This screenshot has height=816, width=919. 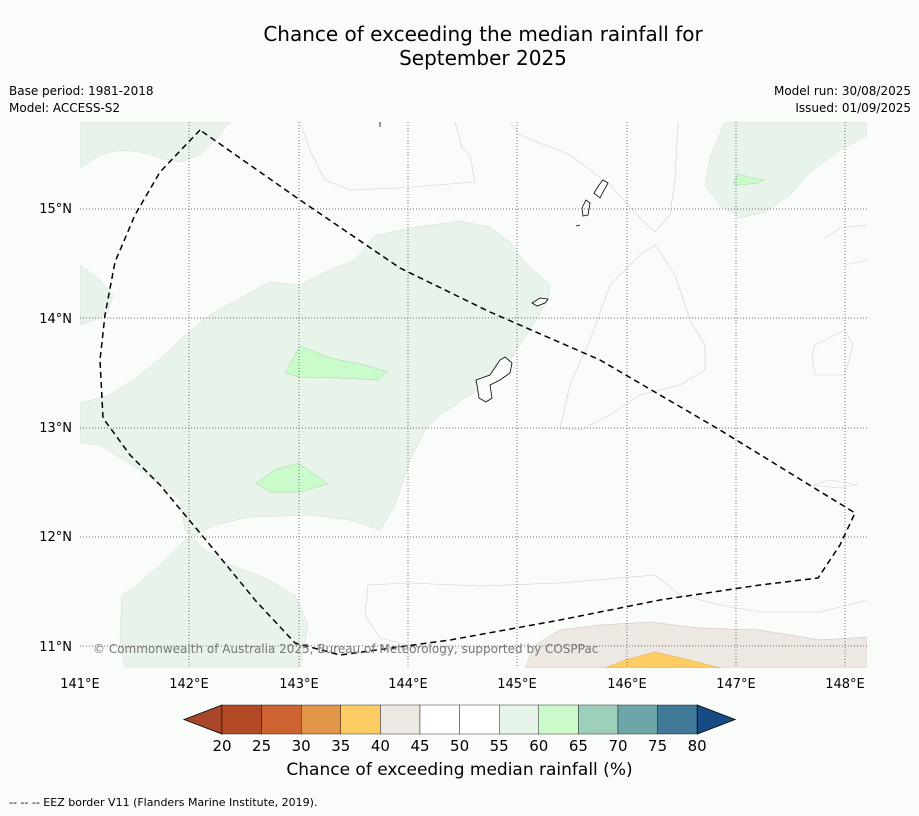 I want to click on island-rota, so click(x=540, y=302).